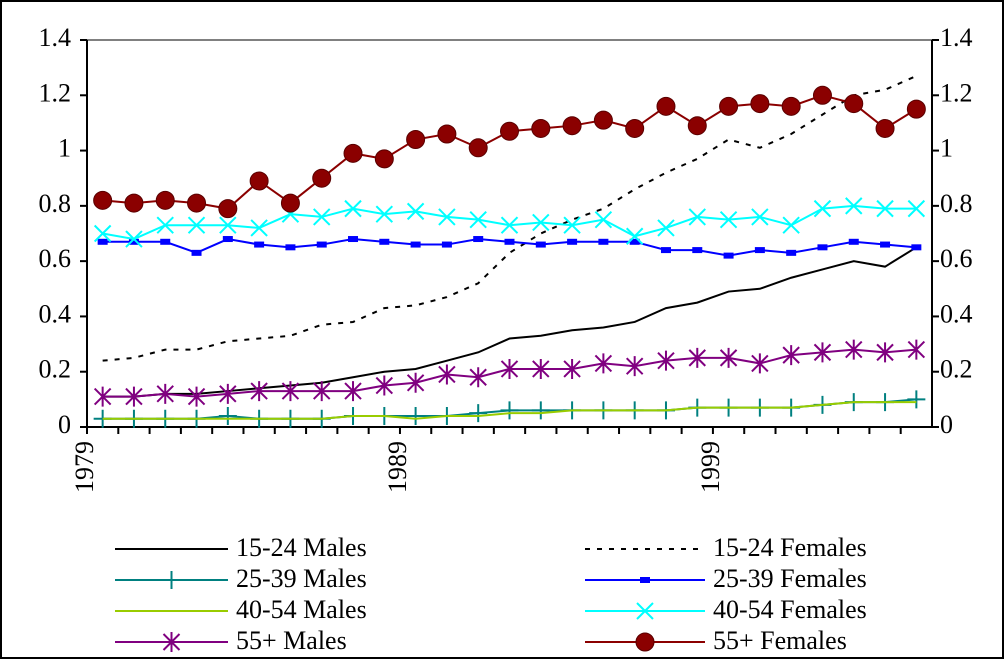 The width and height of the screenshot is (1004, 659). Describe the element at coordinates (946, 424) in the screenshot. I see `y2-tick-label: 0` at that location.